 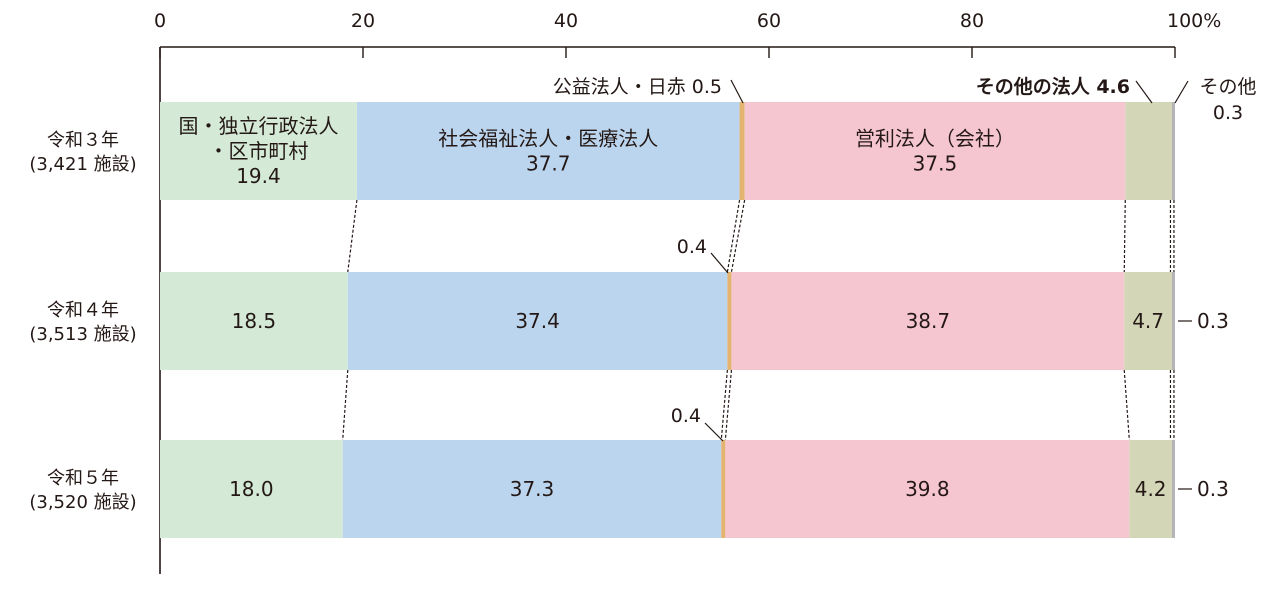 I want to click on data-label: 39.8, so click(x=927, y=489).